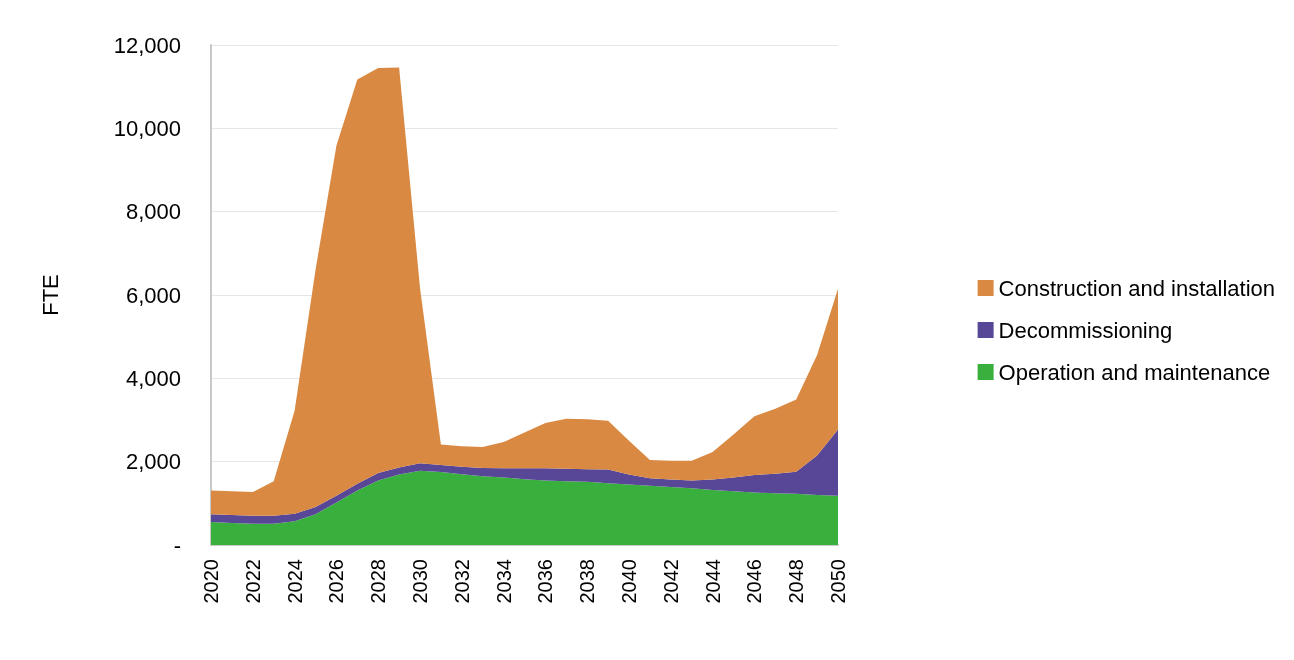  Describe the element at coordinates (336, 581) in the screenshot. I see `x-tick-label: 2026` at that location.